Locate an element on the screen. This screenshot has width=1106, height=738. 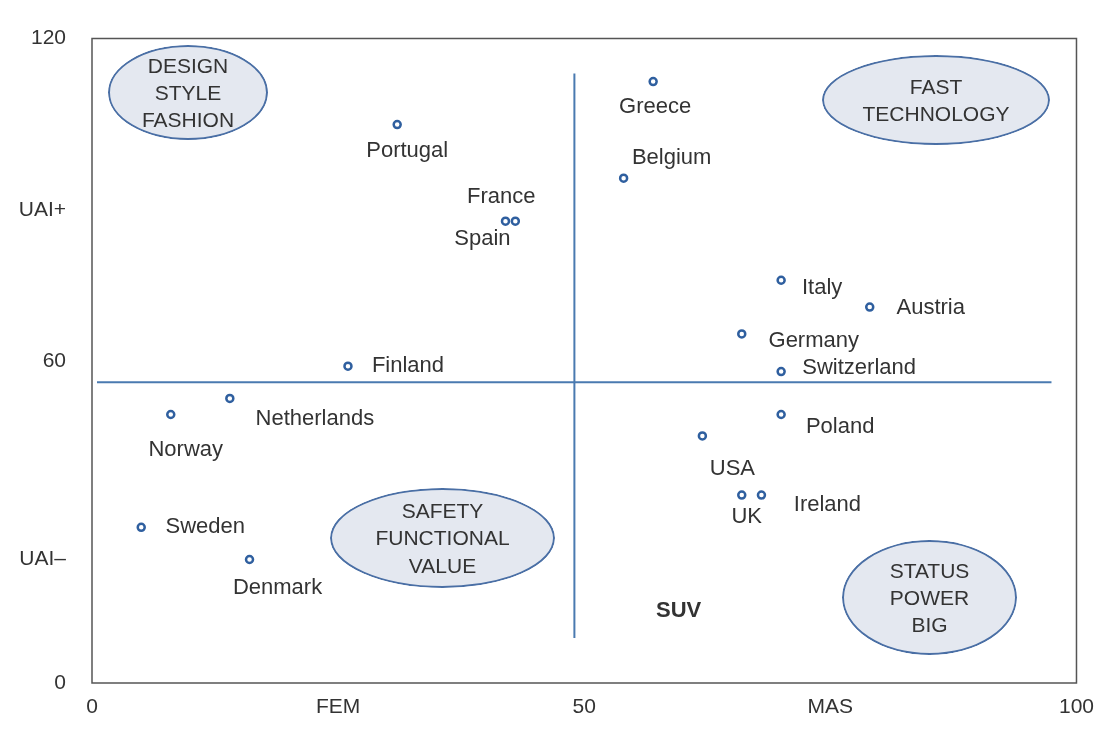
annotation: STATUS POWER BIG is located at coordinates (929, 598).